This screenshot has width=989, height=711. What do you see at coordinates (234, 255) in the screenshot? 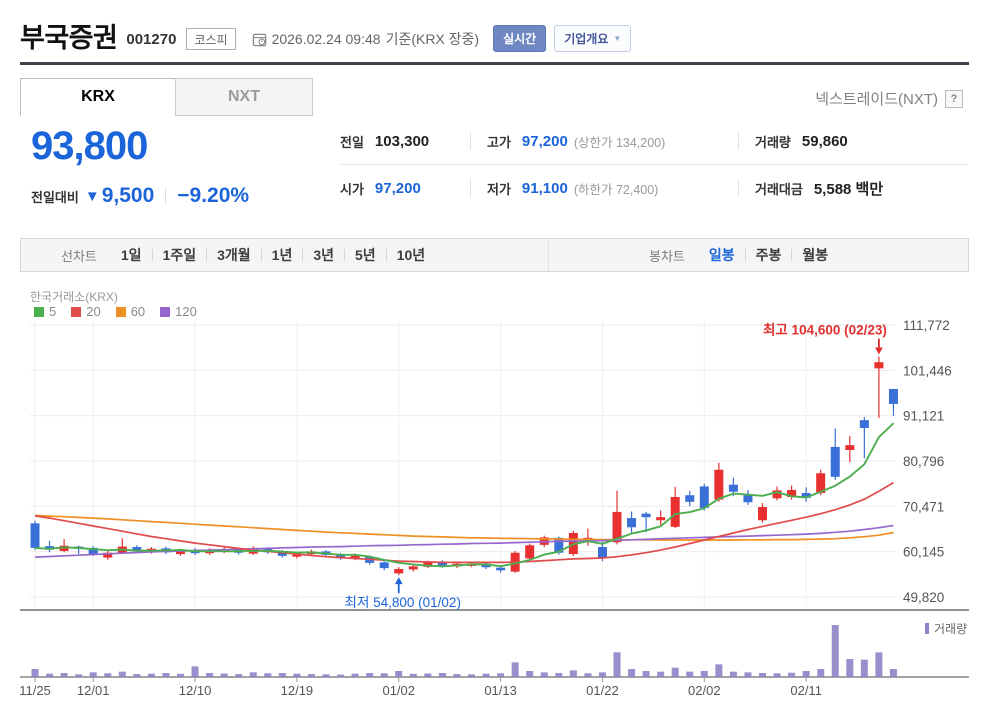
I see `chart-period-3개월: 3개월` at bounding box center [234, 255].